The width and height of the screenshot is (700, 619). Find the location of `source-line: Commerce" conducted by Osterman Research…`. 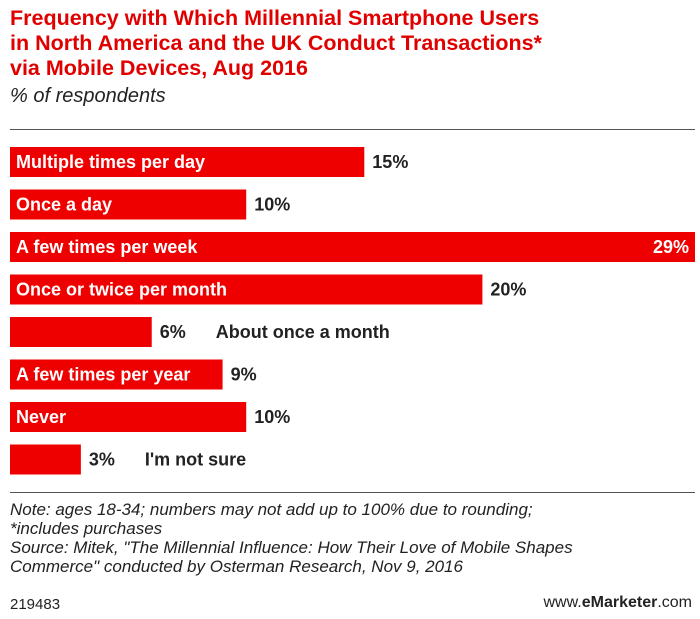

source-line: Commerce" conducted by Osterman Research… is located at coordinates (236, 566).